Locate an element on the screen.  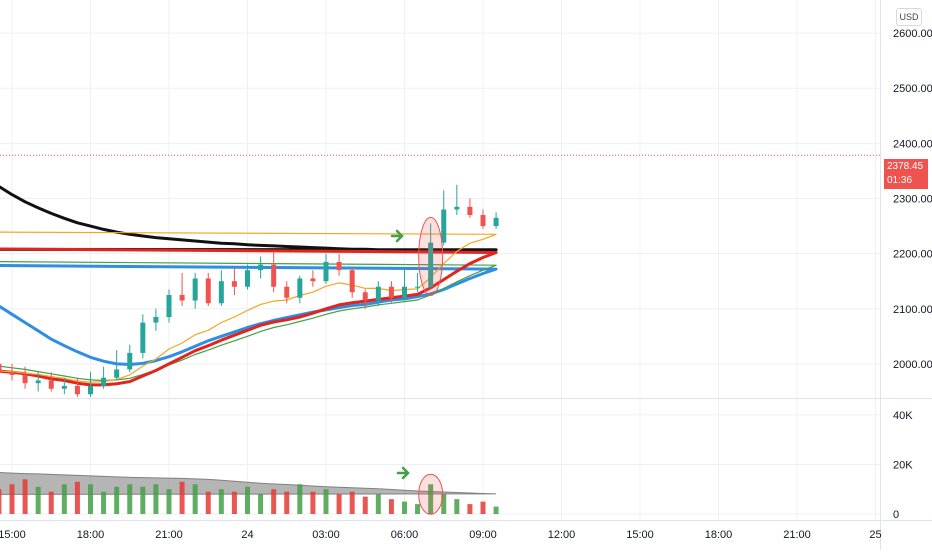
series-line-ema-green is located at coordinates (248, 321).